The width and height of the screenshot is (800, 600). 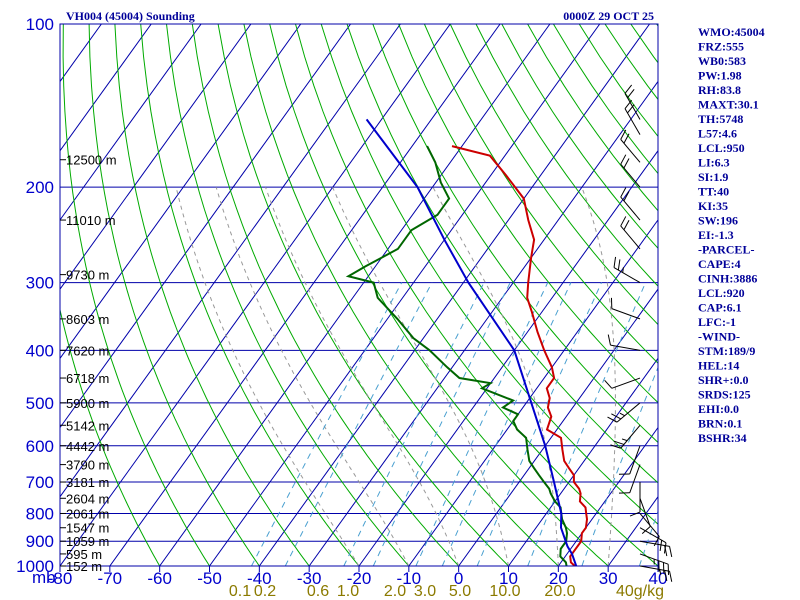 I want to click on pressure-tick-label: 800, so click(x=40, y=513).